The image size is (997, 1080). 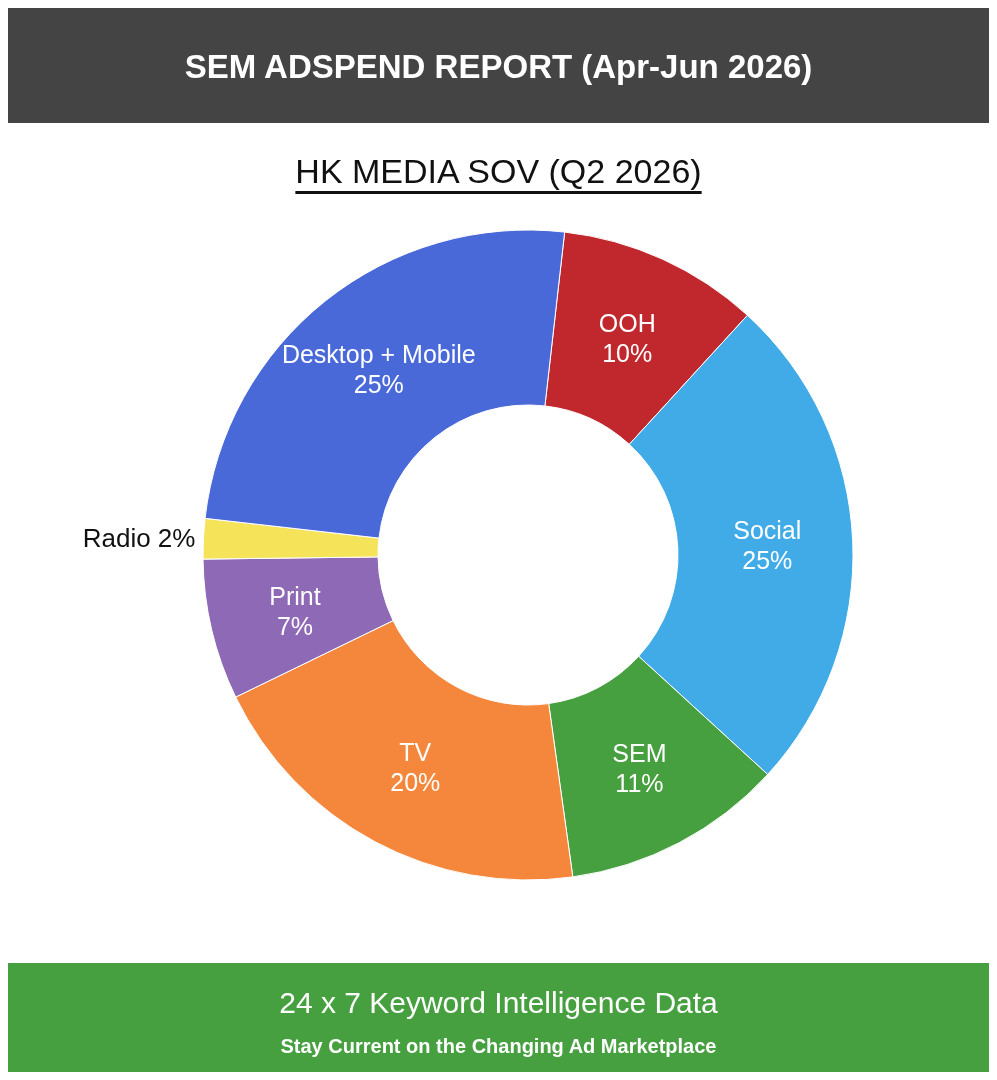 What do you see at coordinates (295, 596) in the screenshot?
I see `slice-label: Print` at bounding box center [295, 596].